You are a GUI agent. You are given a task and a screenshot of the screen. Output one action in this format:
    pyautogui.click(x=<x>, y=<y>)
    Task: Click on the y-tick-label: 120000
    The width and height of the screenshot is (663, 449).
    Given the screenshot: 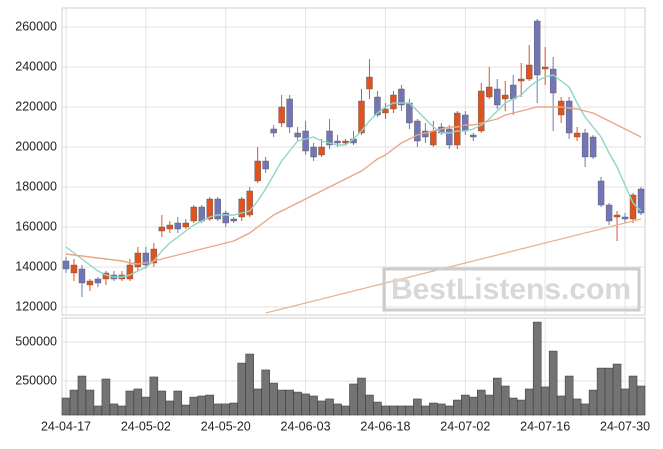 What is the action you would take?
    pyautogui.click(x=36, y=306)
    